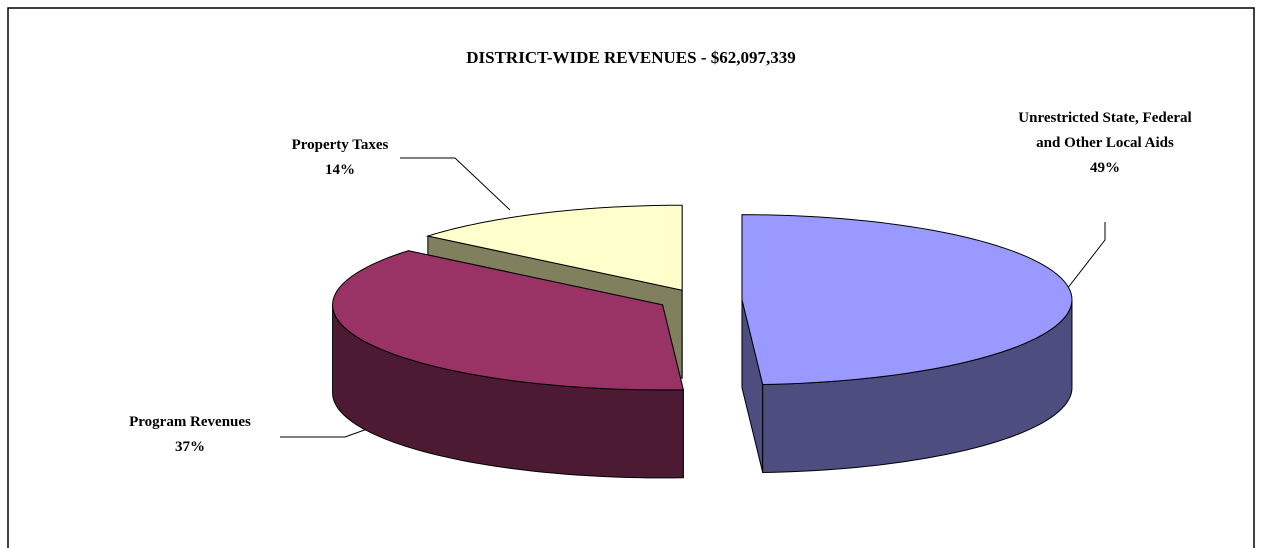  Describe the element at coordinates (1105, 168) in the screenshot. I see `value-label: 49%` at that location.